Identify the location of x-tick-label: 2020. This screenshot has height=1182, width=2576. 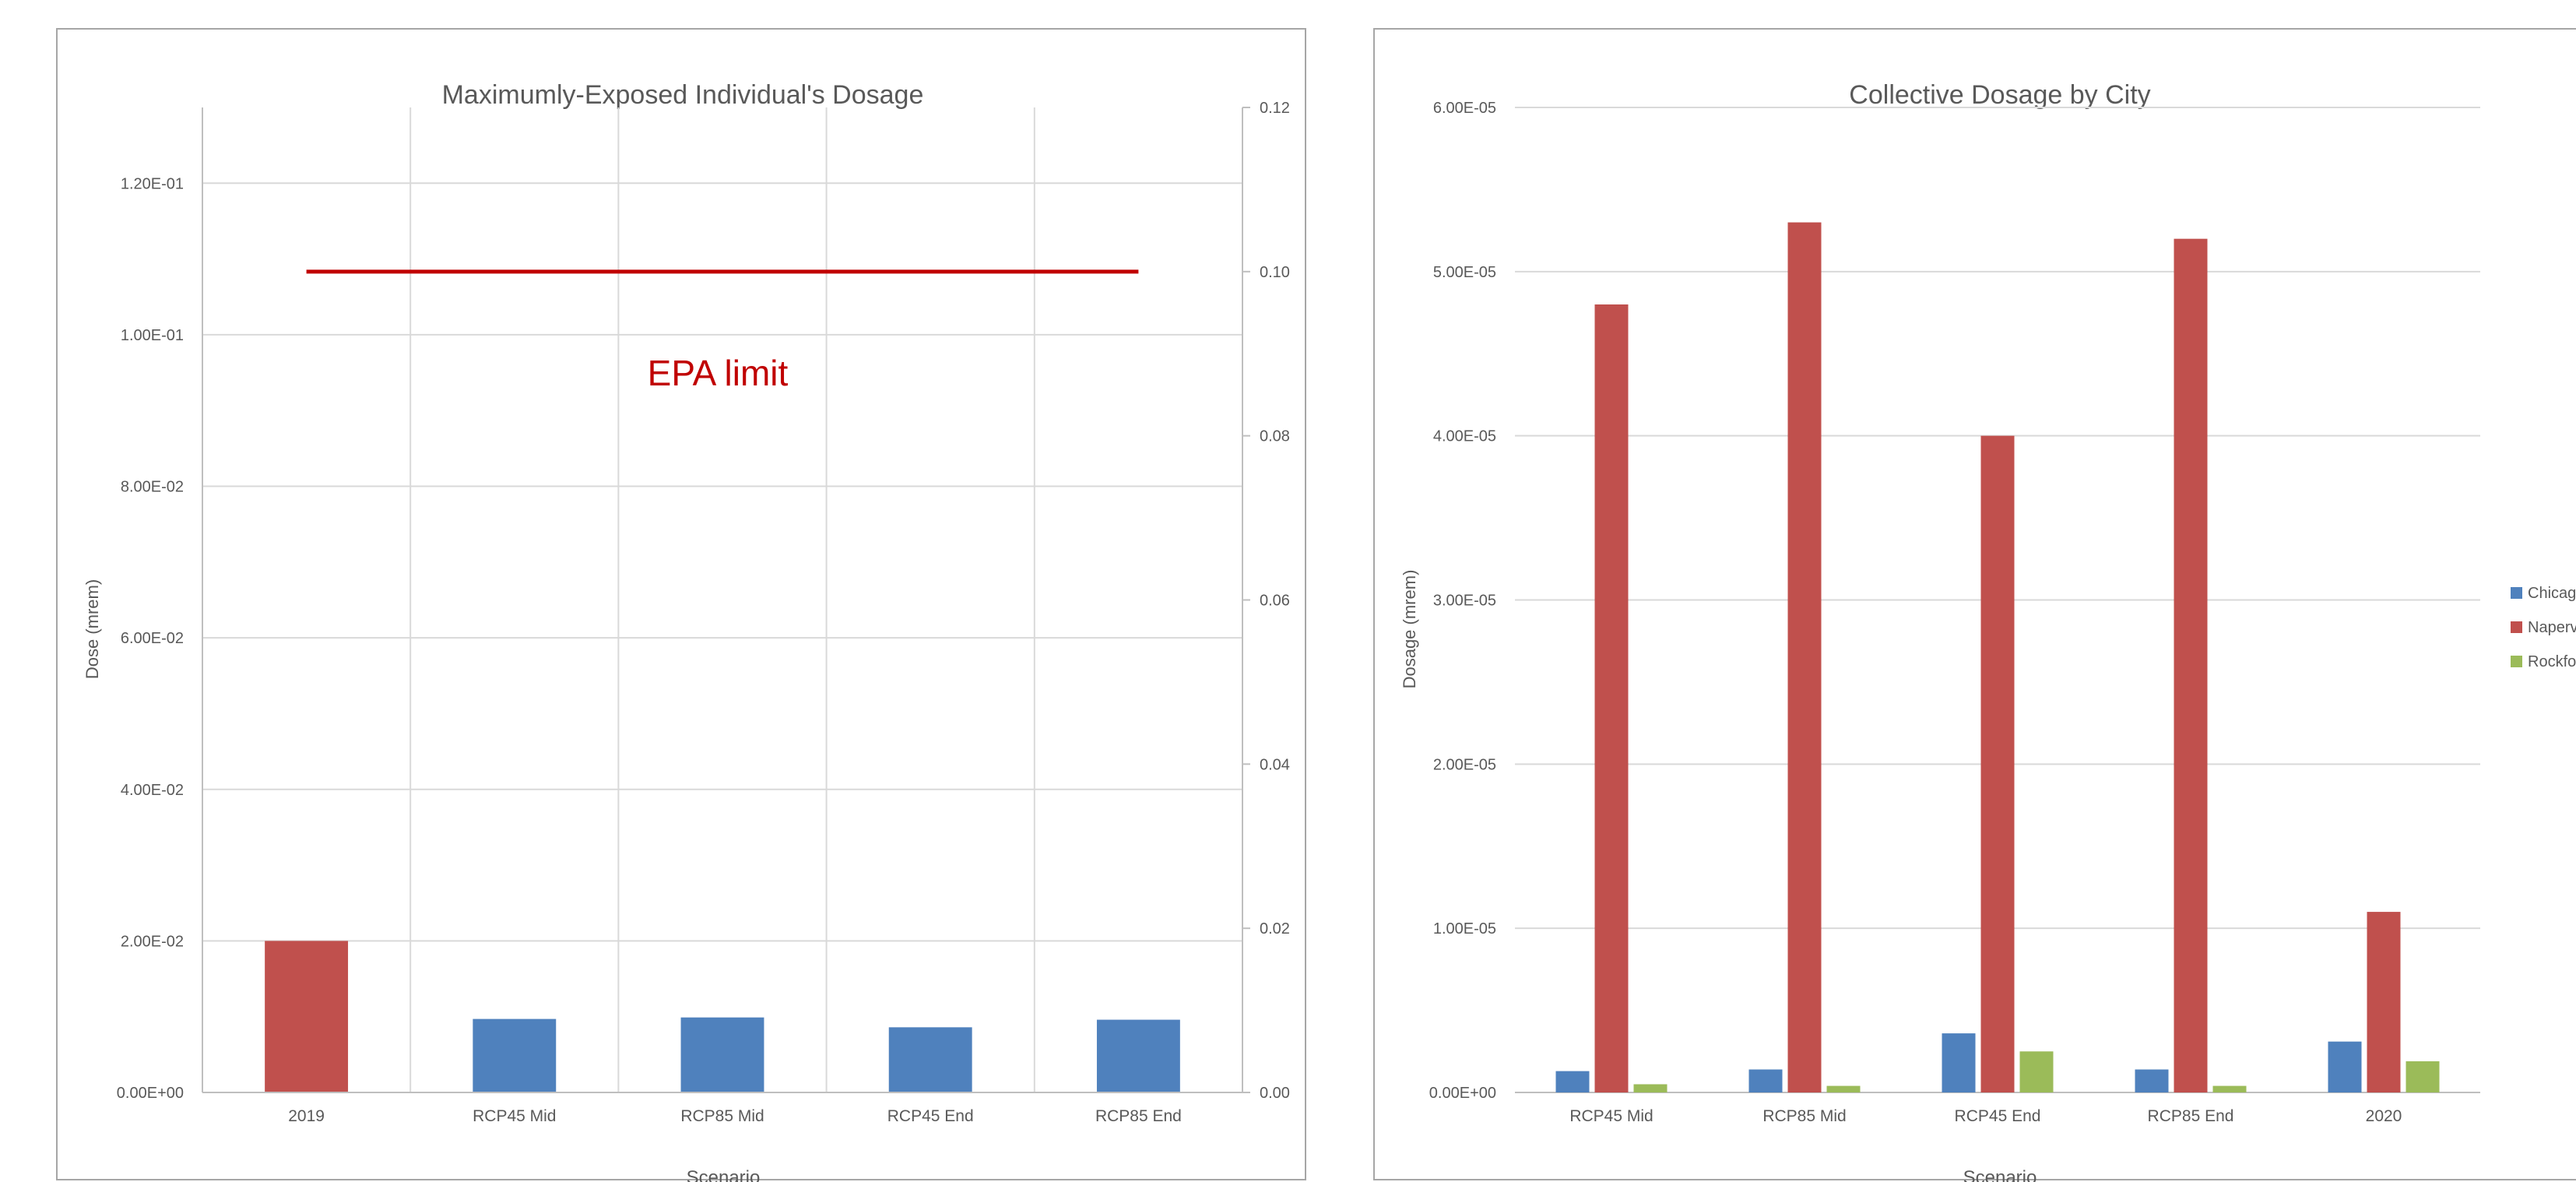
(2384, 1116).